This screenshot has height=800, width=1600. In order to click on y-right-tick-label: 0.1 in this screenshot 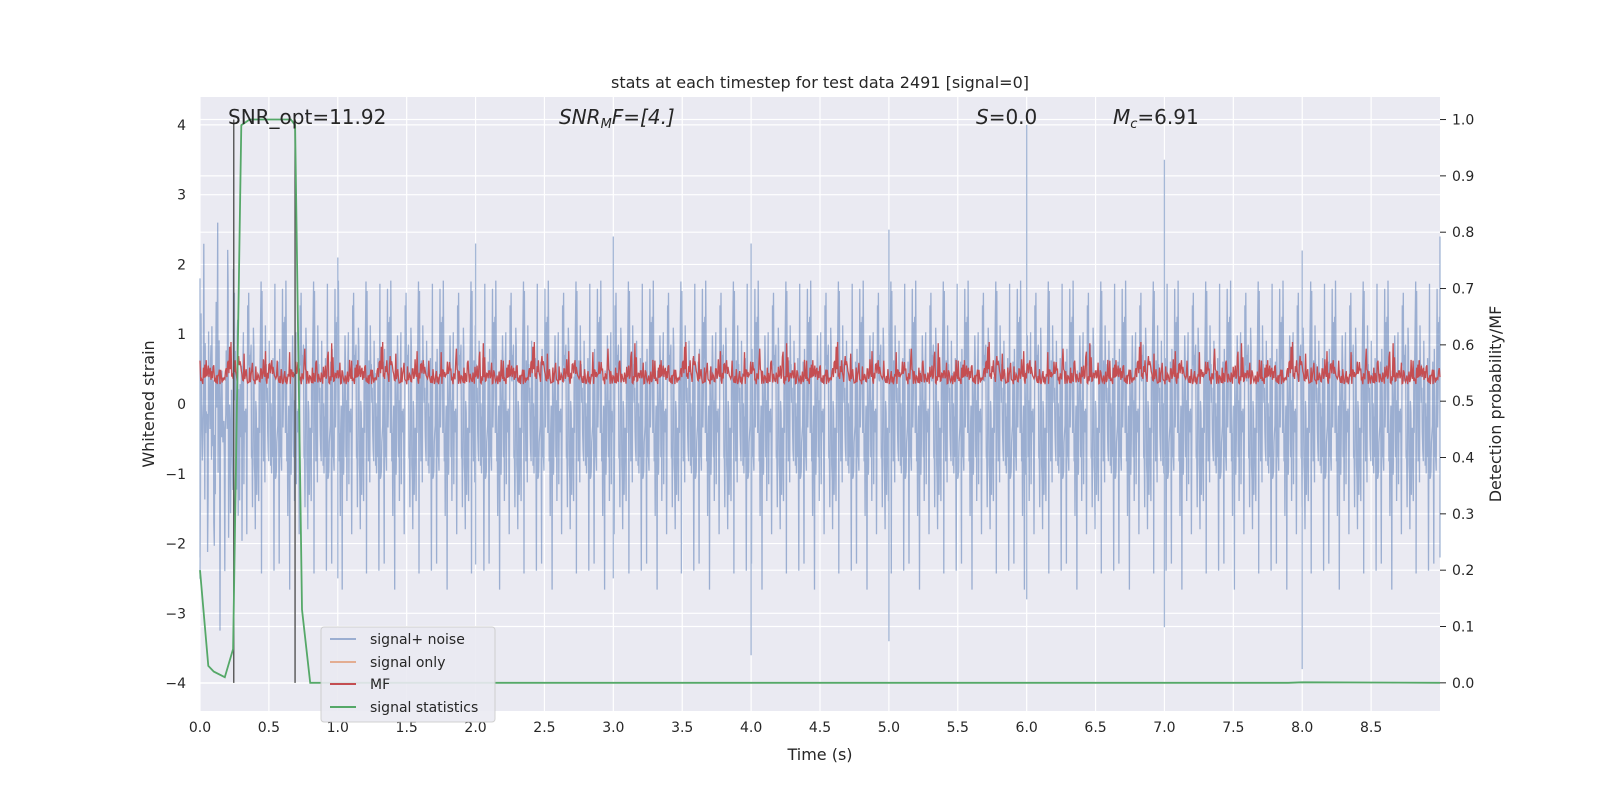, I will do `click(1463, 628)`.